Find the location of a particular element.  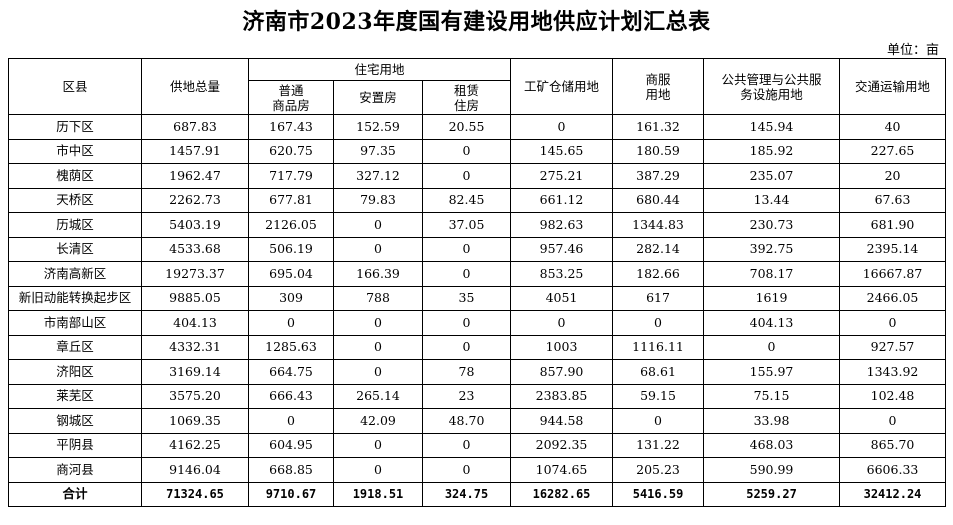

cell-industrial: 275.21 is located at coordinates (562, 176).